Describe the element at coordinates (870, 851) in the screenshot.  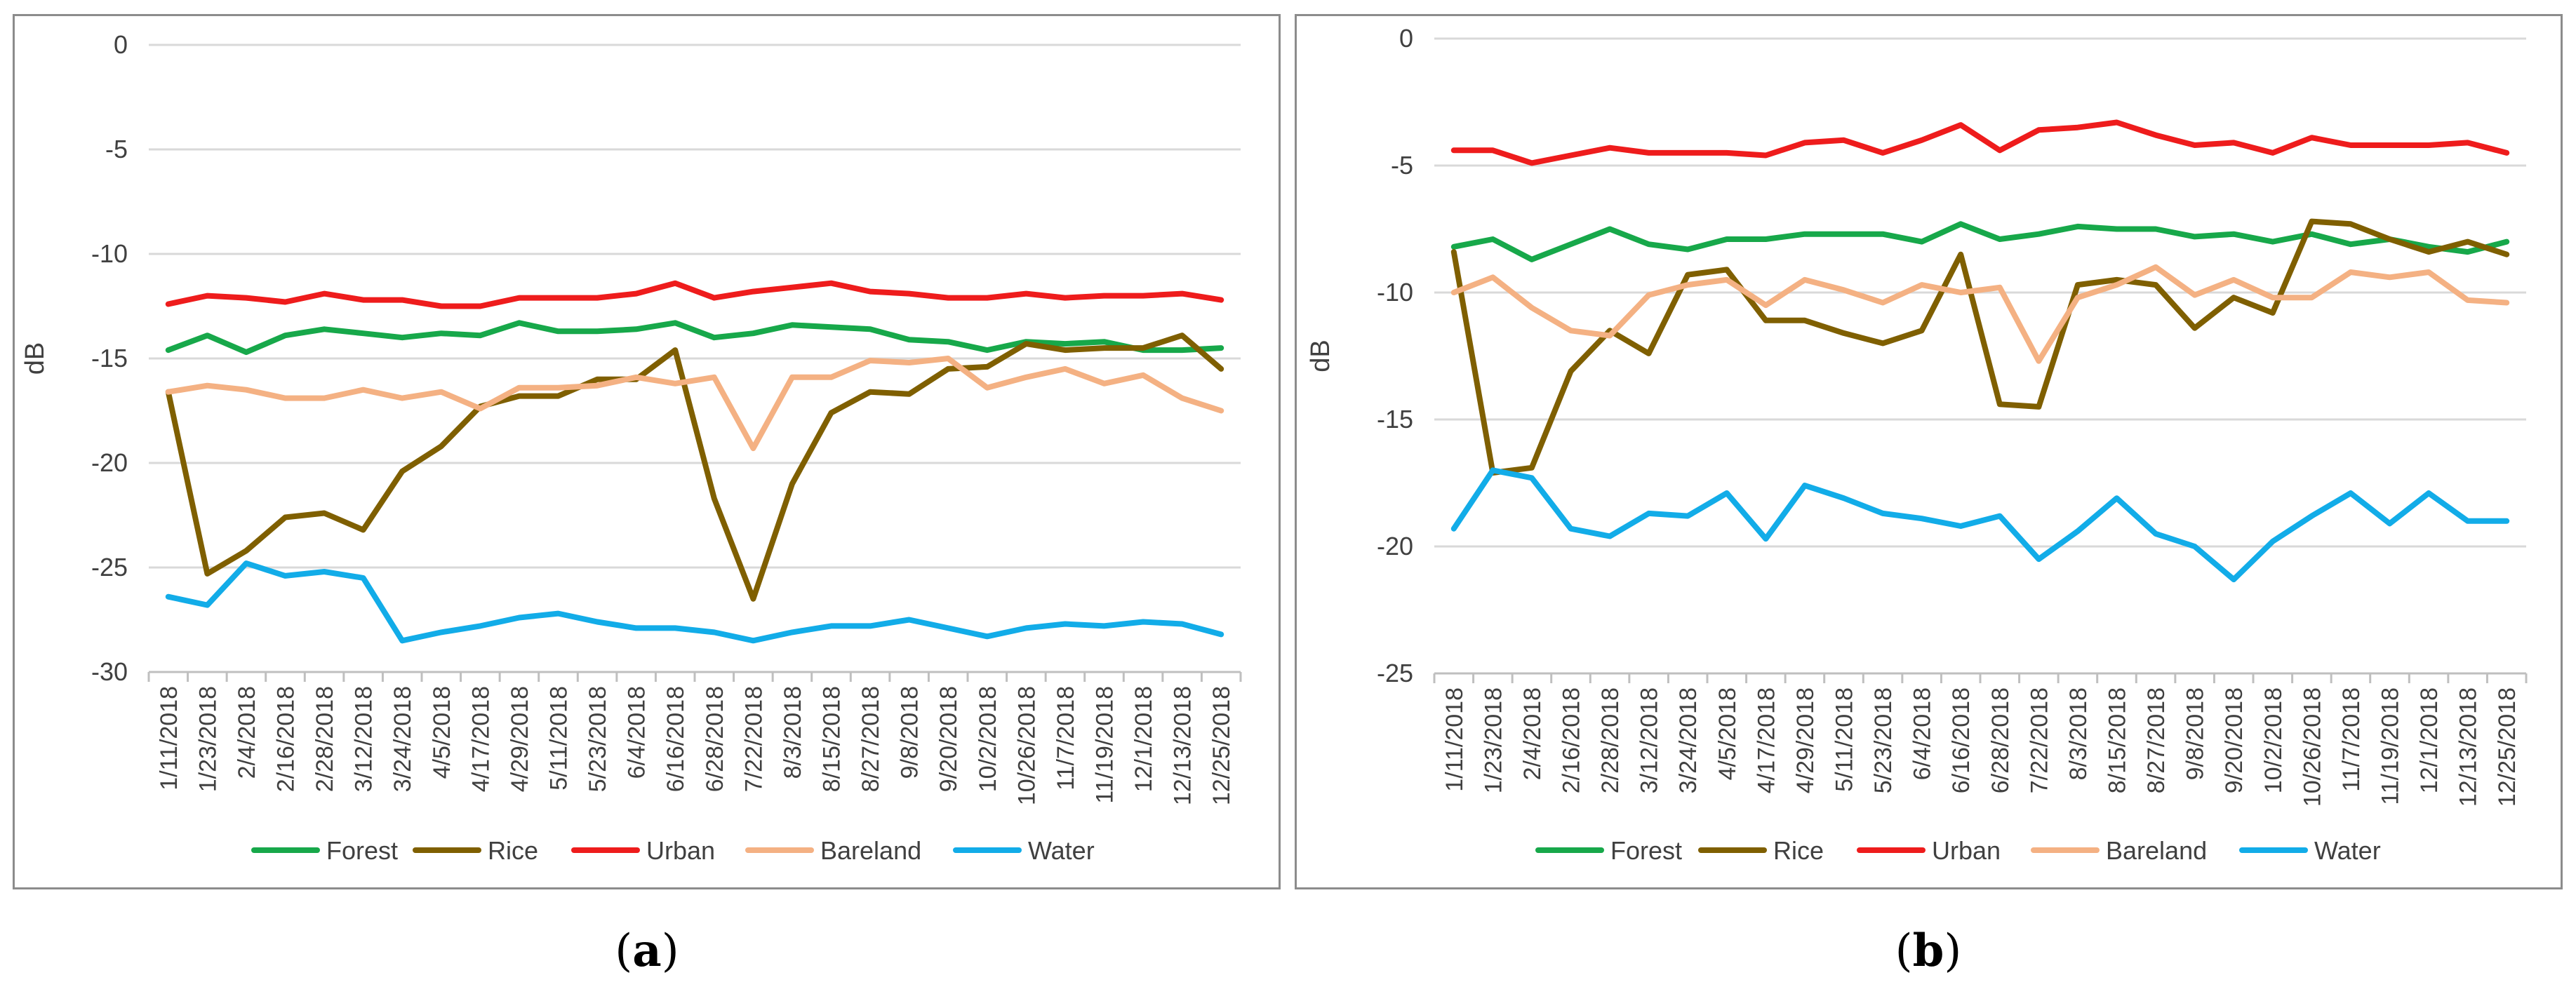
I see `chart-a-legend-bareland-label: Bareland` at that location.